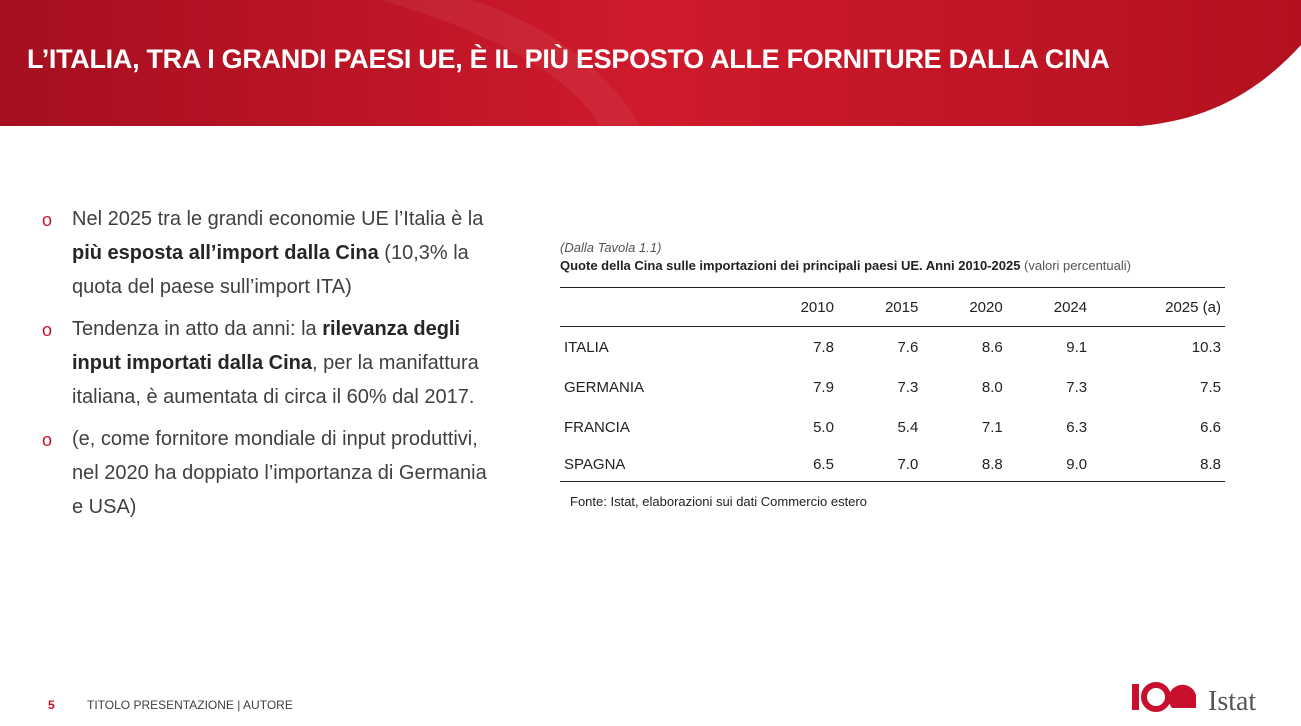 This screenshot has height=726, width=1301. I want to click on bold-text: più esposta all’import dalla Cina, so click(225, 253).